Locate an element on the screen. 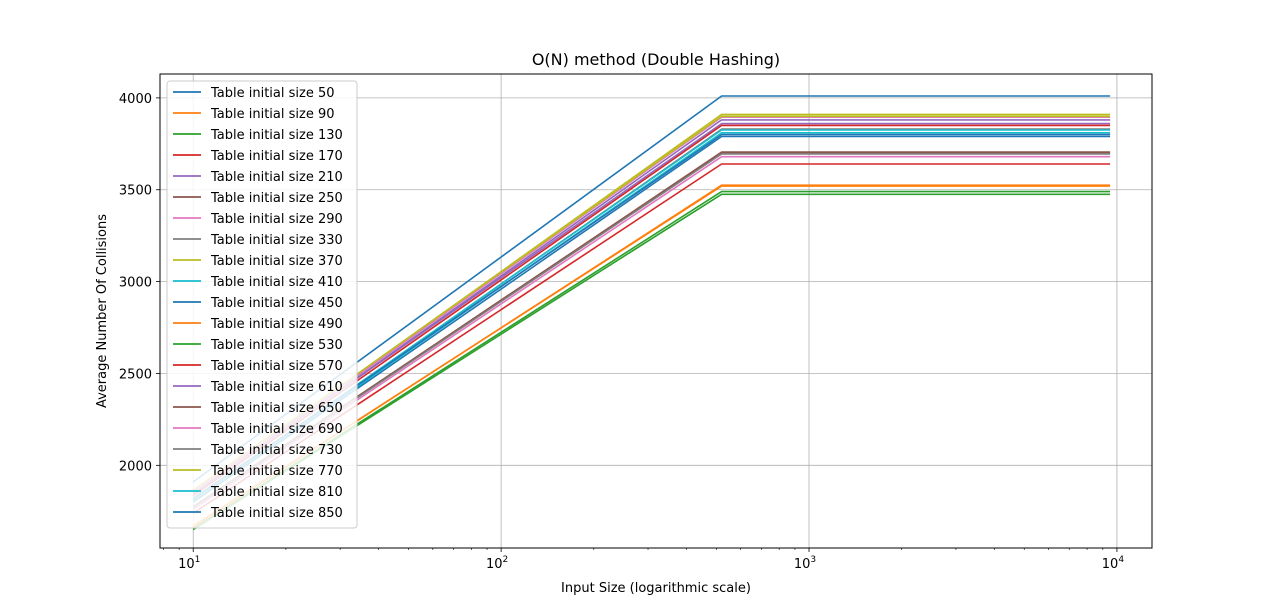 The height and width of the screenshot is (615, 1280). legend-label: Table initial size 90 is located at coordinates (272, 114).